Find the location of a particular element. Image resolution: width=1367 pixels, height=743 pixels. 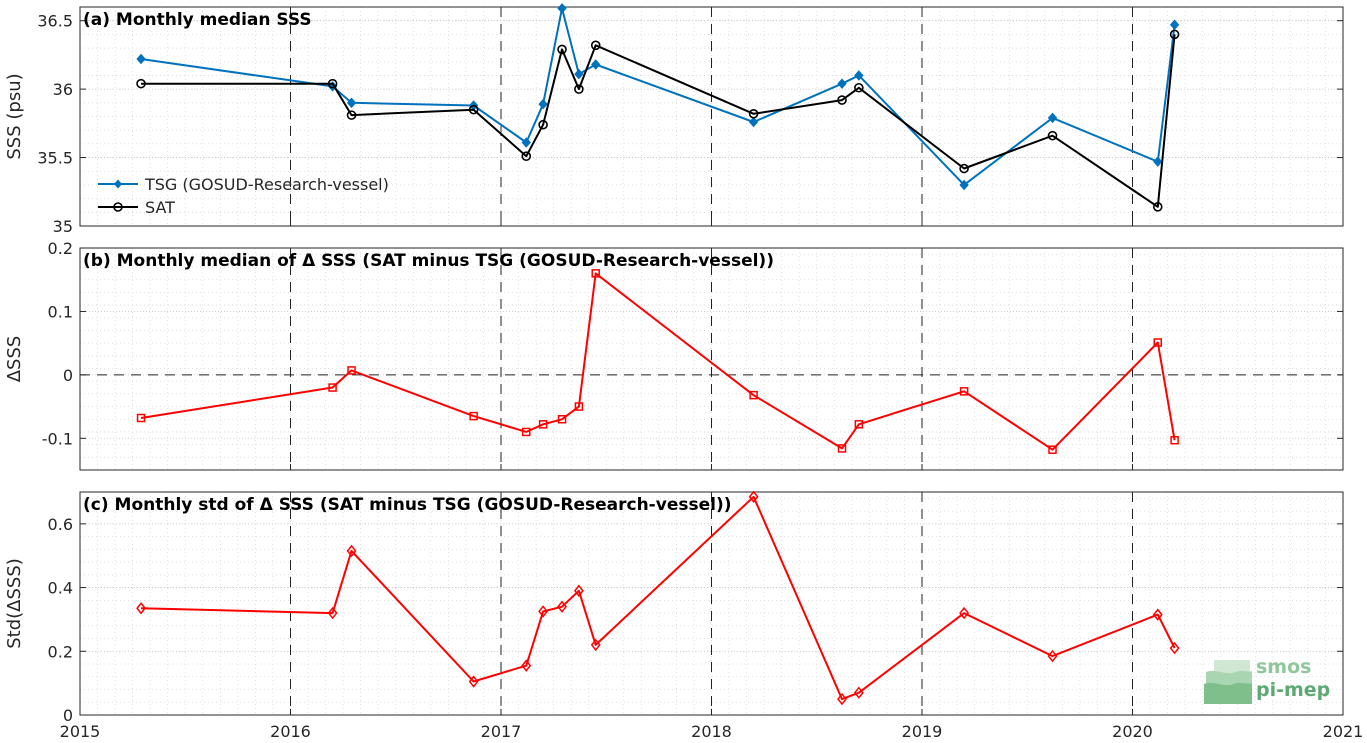

y-tick-label: 35.5 is located at coordinates (55, 158).